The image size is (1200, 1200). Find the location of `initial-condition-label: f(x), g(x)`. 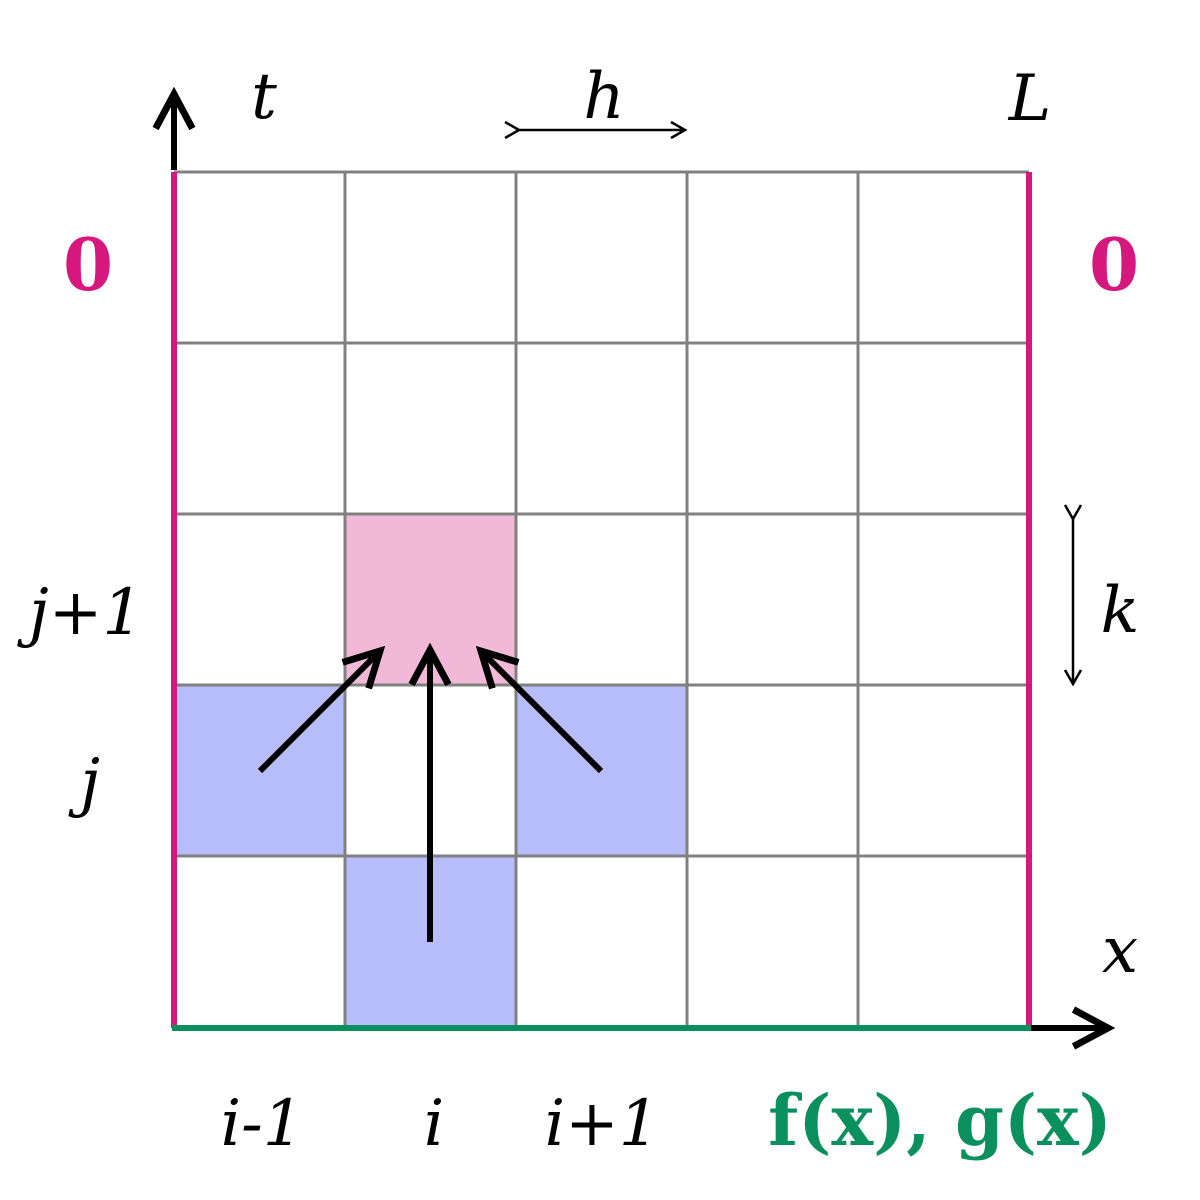

initial-condition-label: f(x), g(x) is located at coordinates (940, 1120).